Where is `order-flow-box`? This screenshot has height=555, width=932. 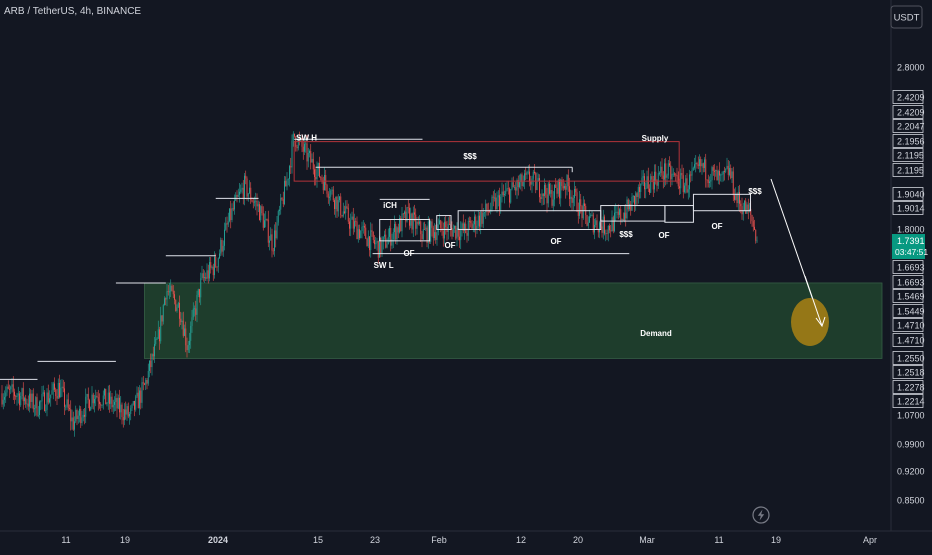 order-flow-box is located at coordinates (721, 202).